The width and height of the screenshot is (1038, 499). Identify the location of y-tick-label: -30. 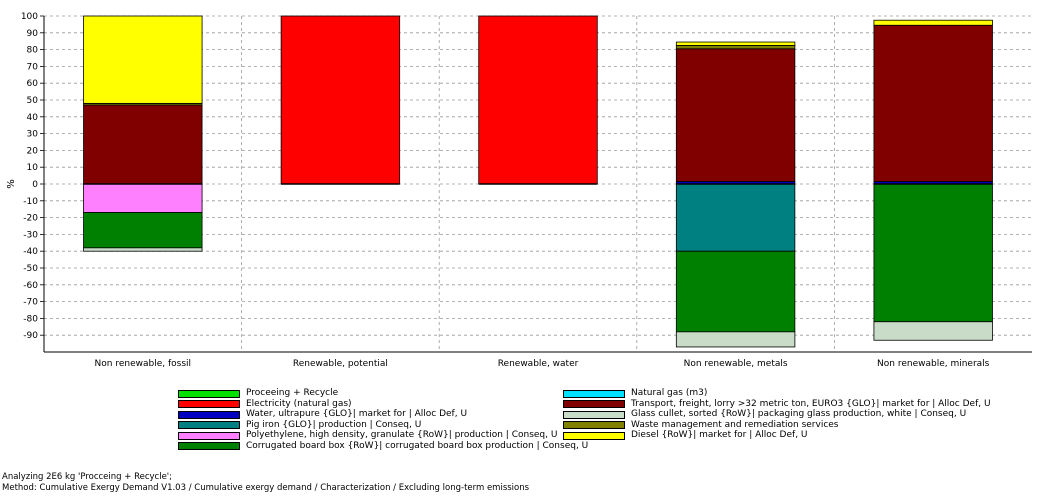
(30, 235).